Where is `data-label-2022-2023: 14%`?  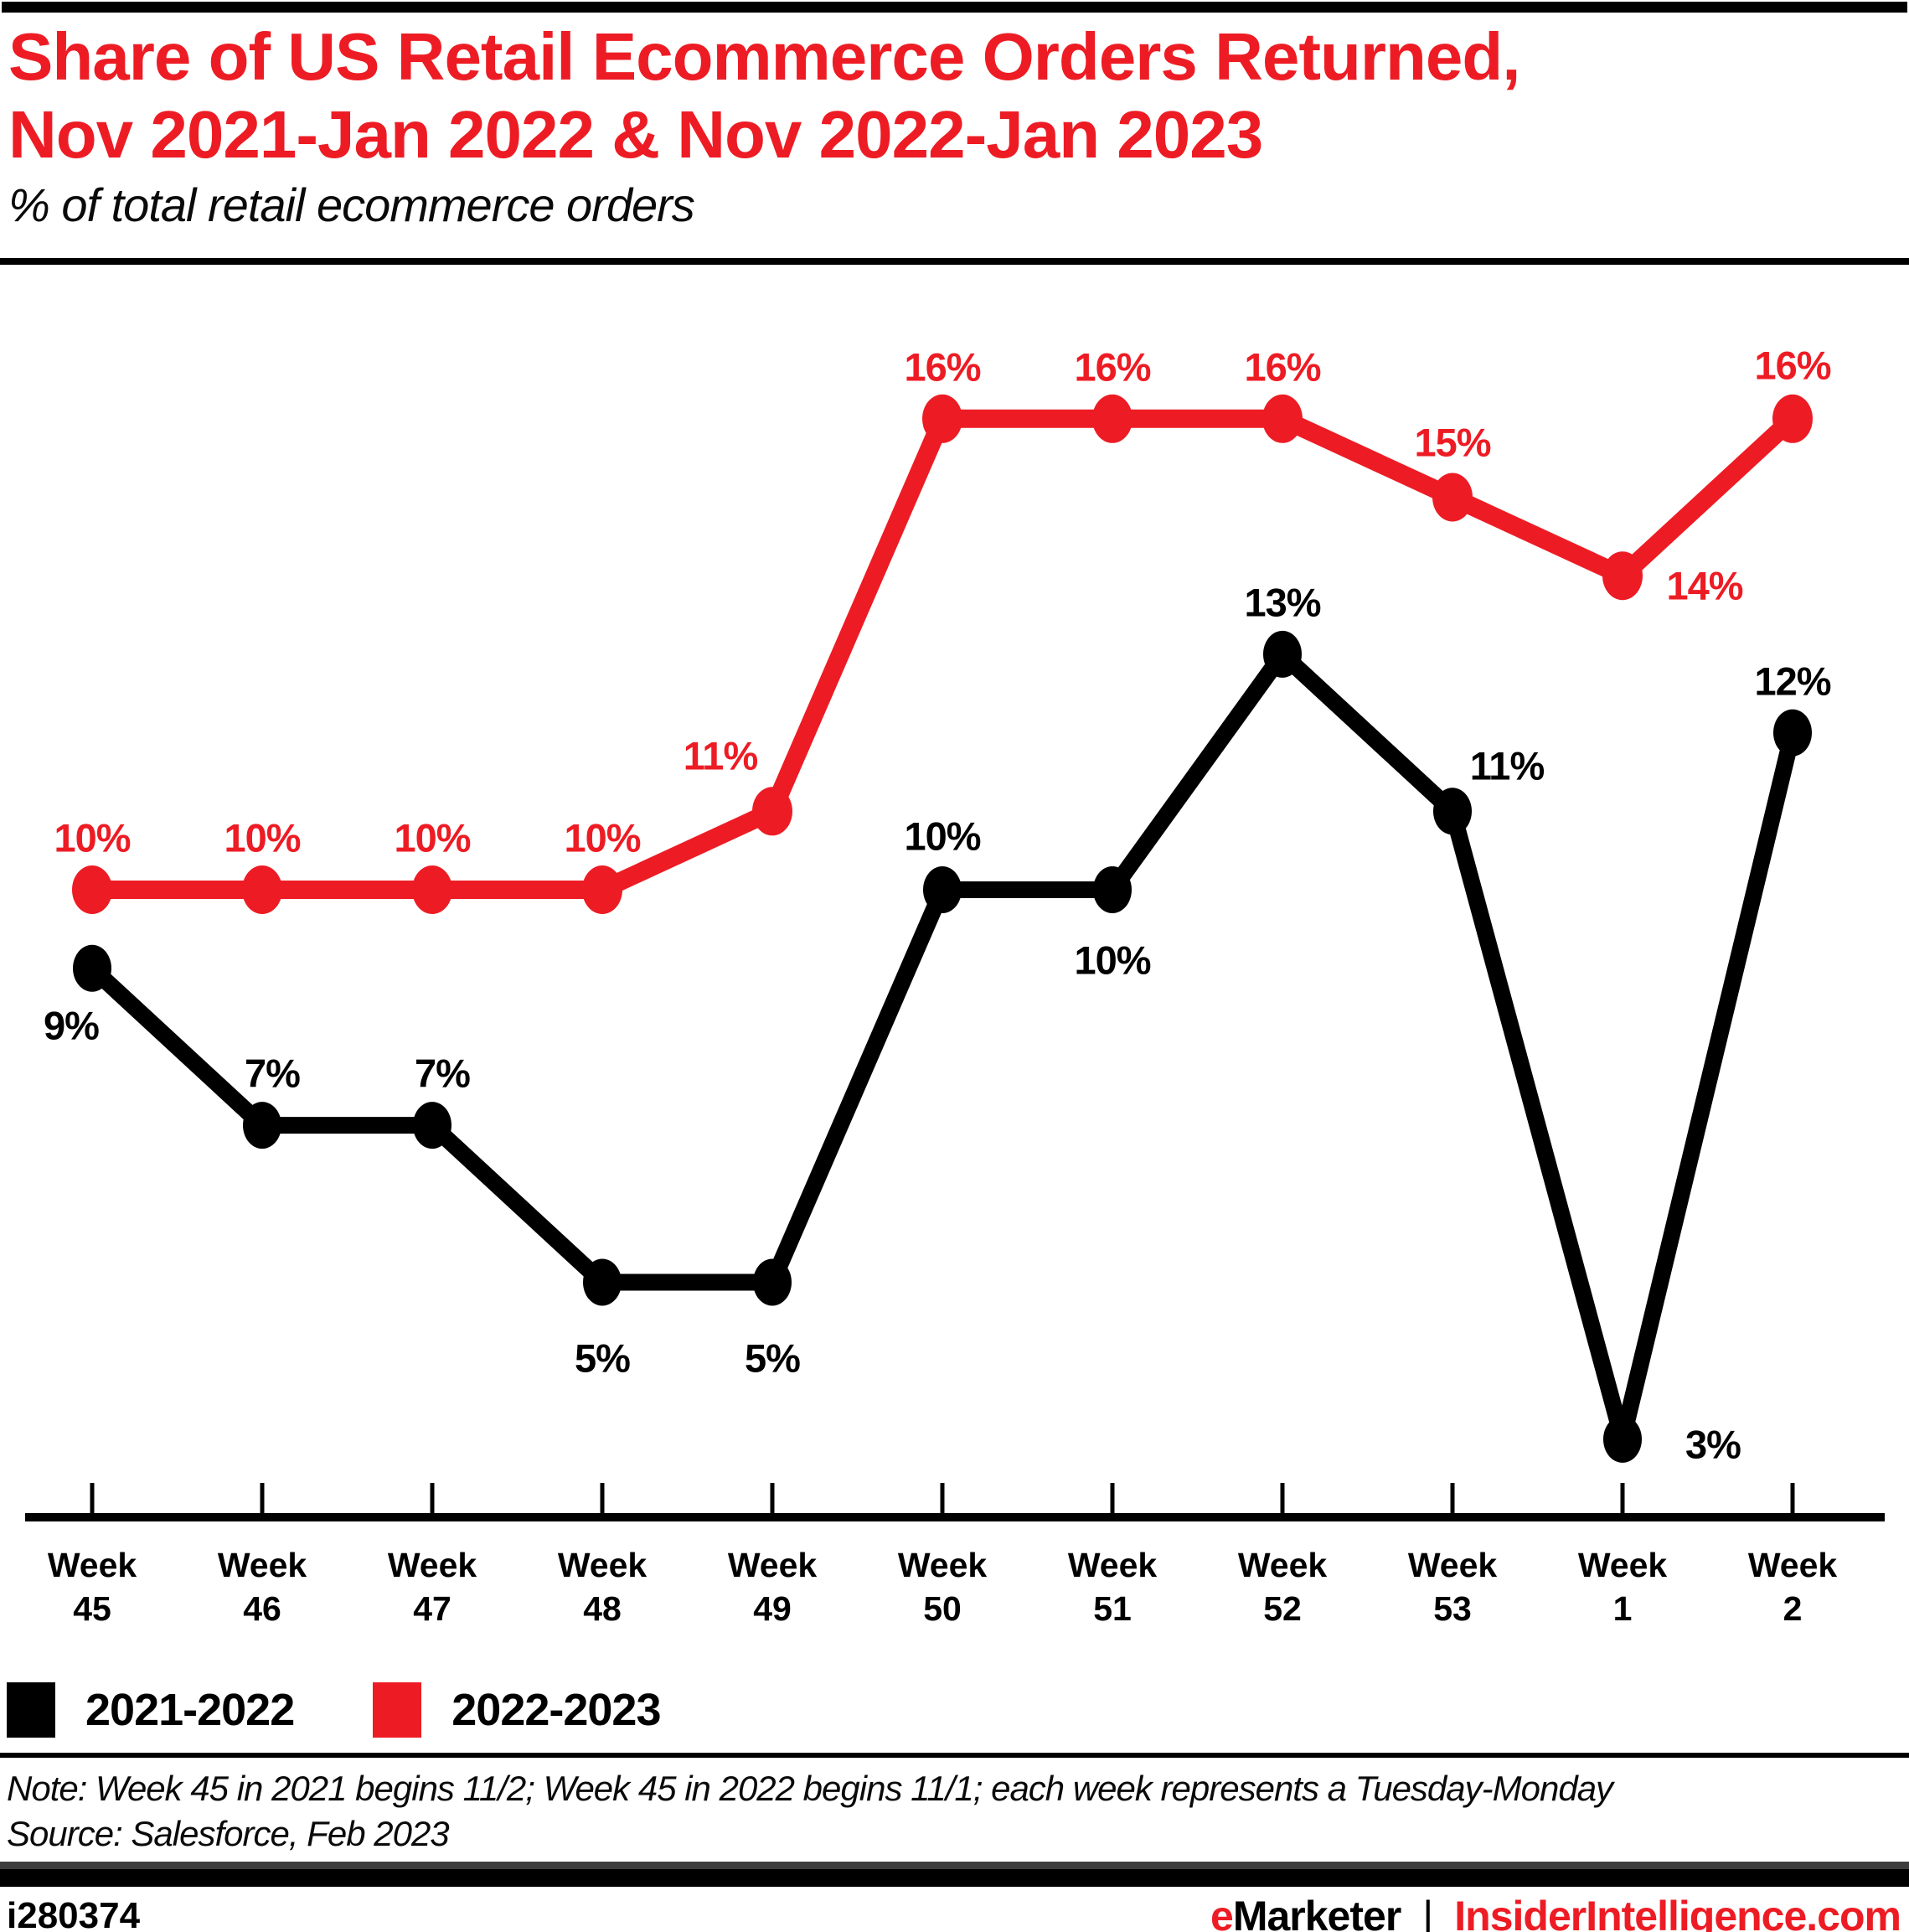
data-label-2022-2023: 14% is located at coordinates (1704, 585).